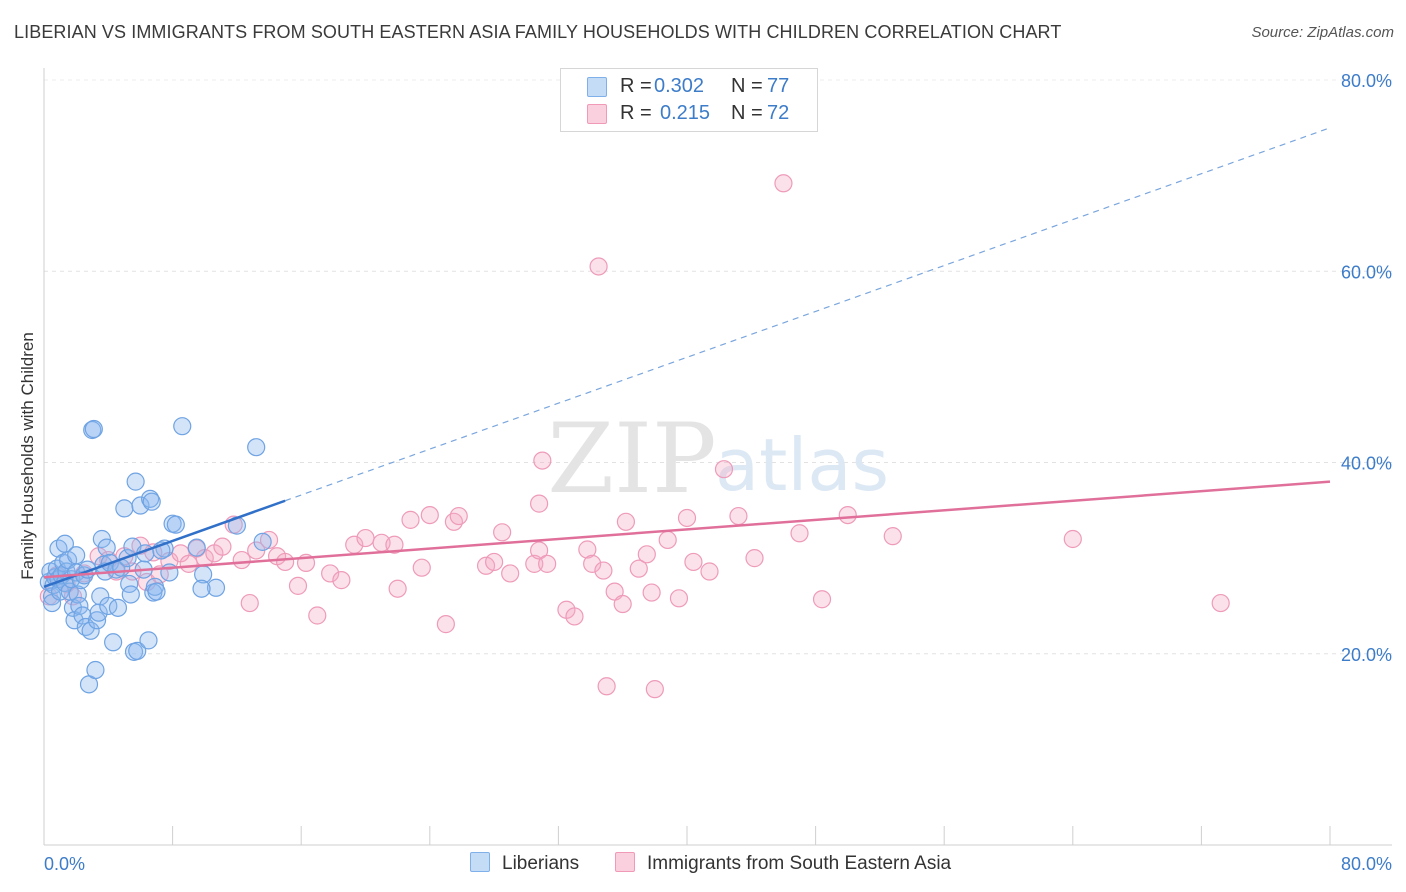  What do you see at coordinates (799, 863) in the screenshot?
I see `bottom-legend-label: Immigrants from South Eastern Asia` at bounding box center [799, 863].